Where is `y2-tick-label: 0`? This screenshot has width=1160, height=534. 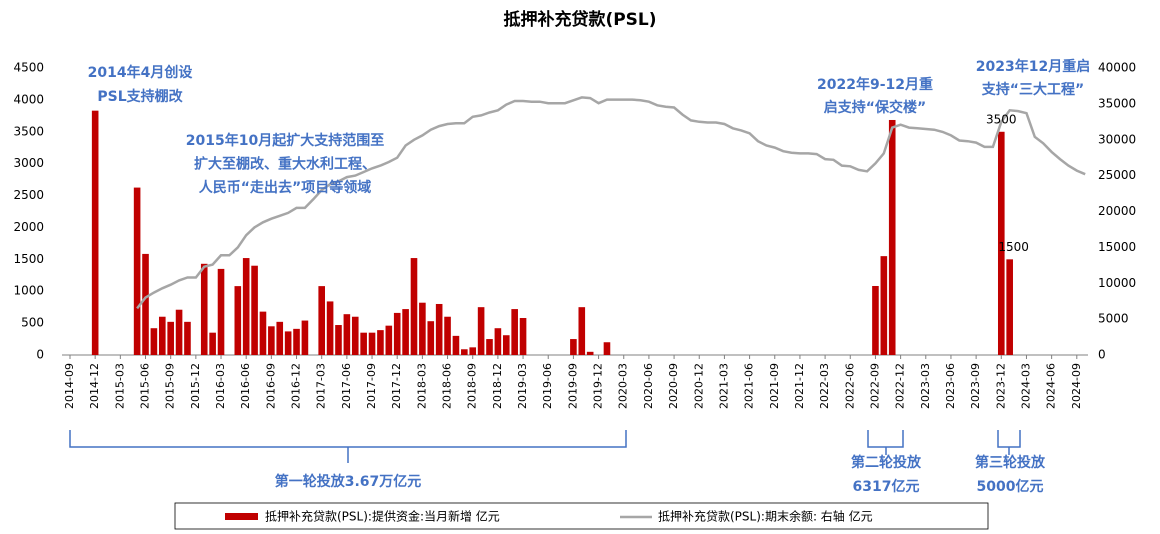
y2-tick-label: 0 is located at coordinates (1102, 355).